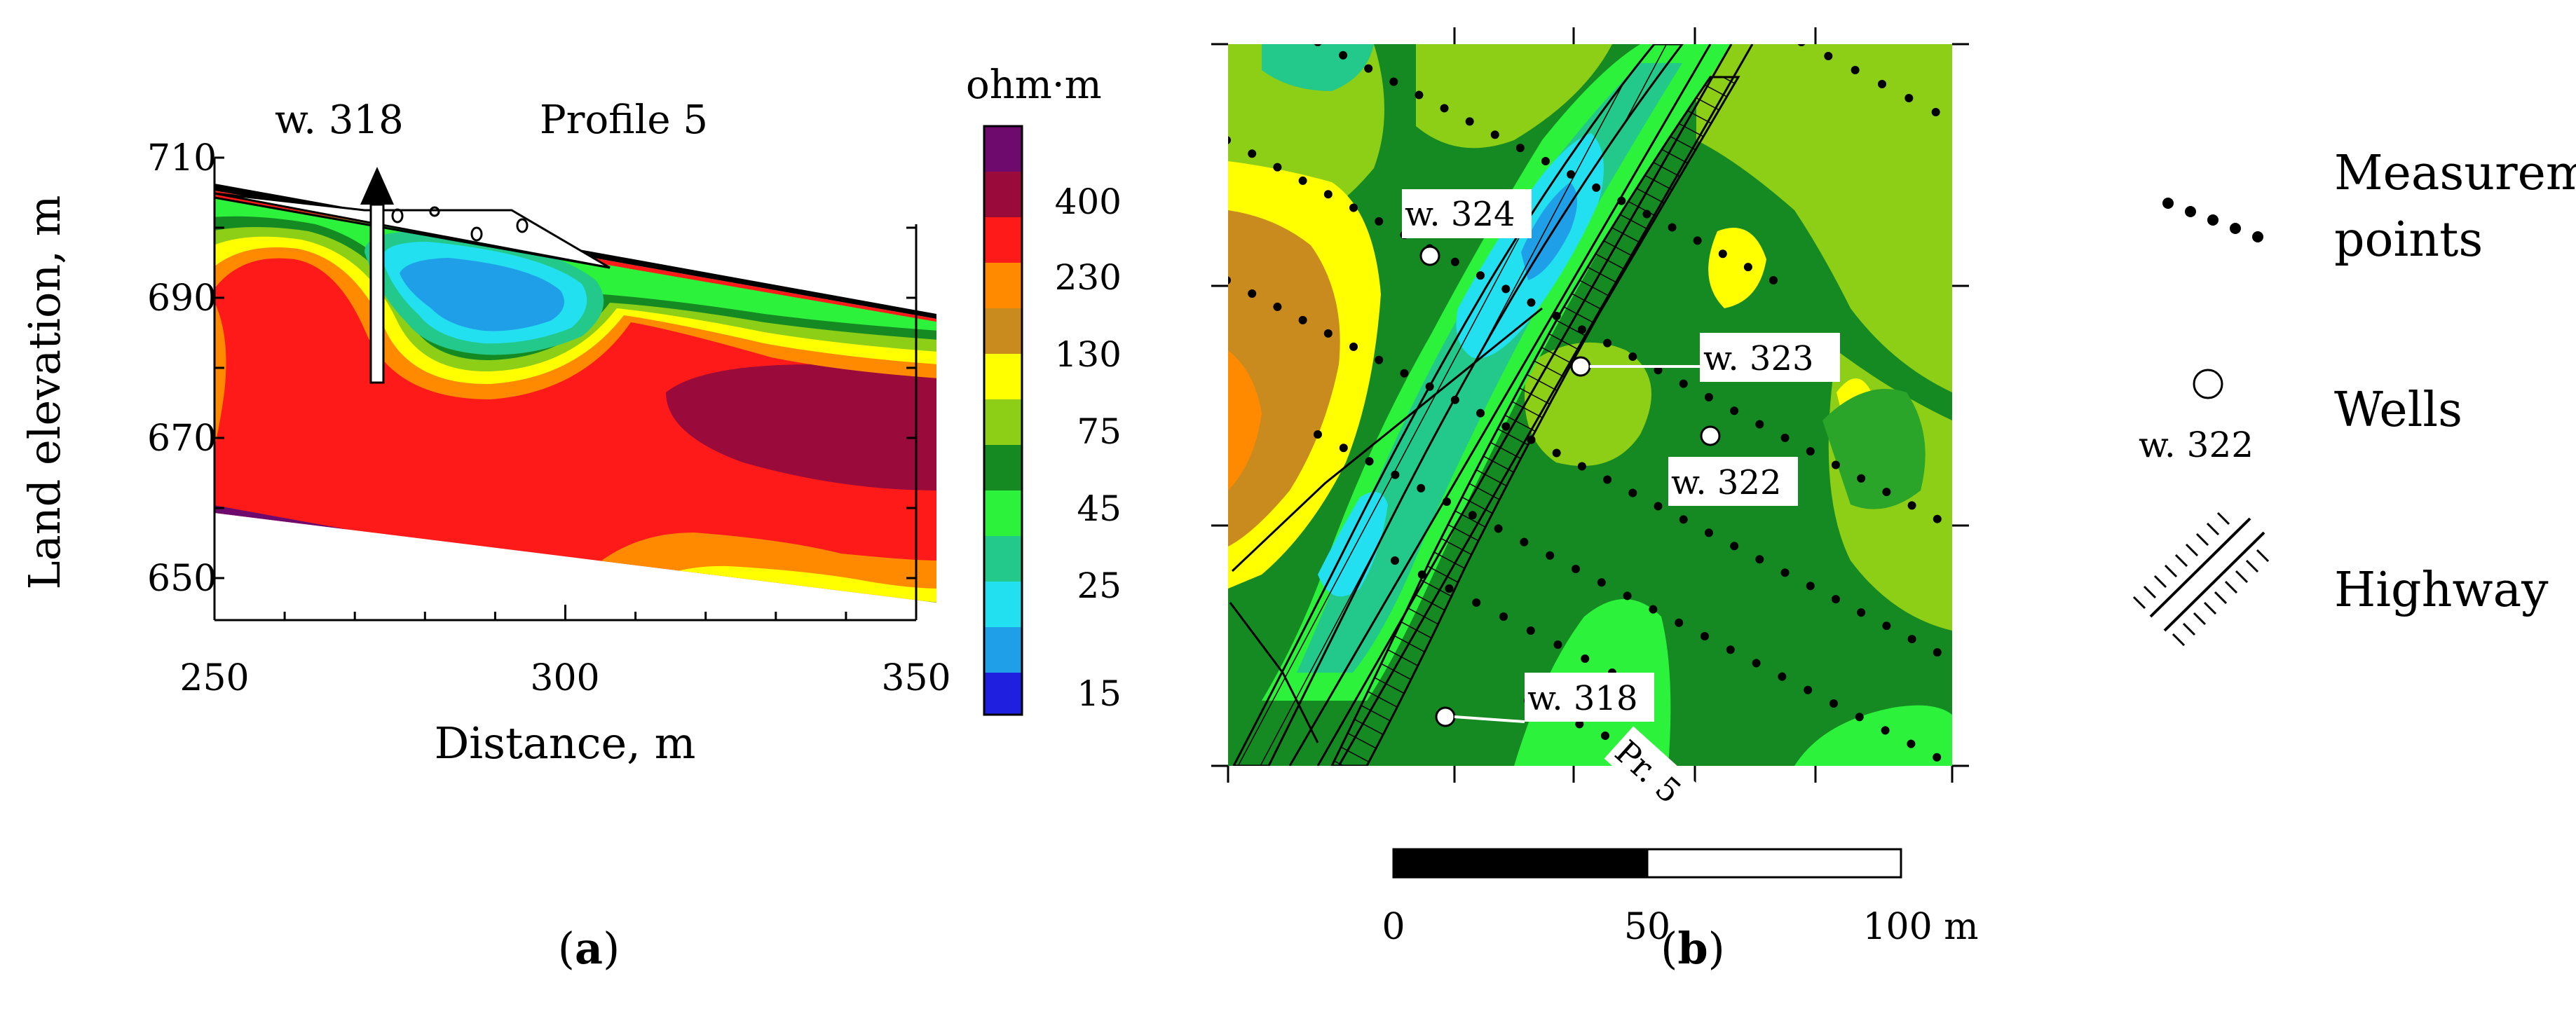 The height and width of the screenshot is (1016, 2576). Describe the element at coordinates (182, 298) in the screenshot. I see `y-tick-label: 690` at that location.